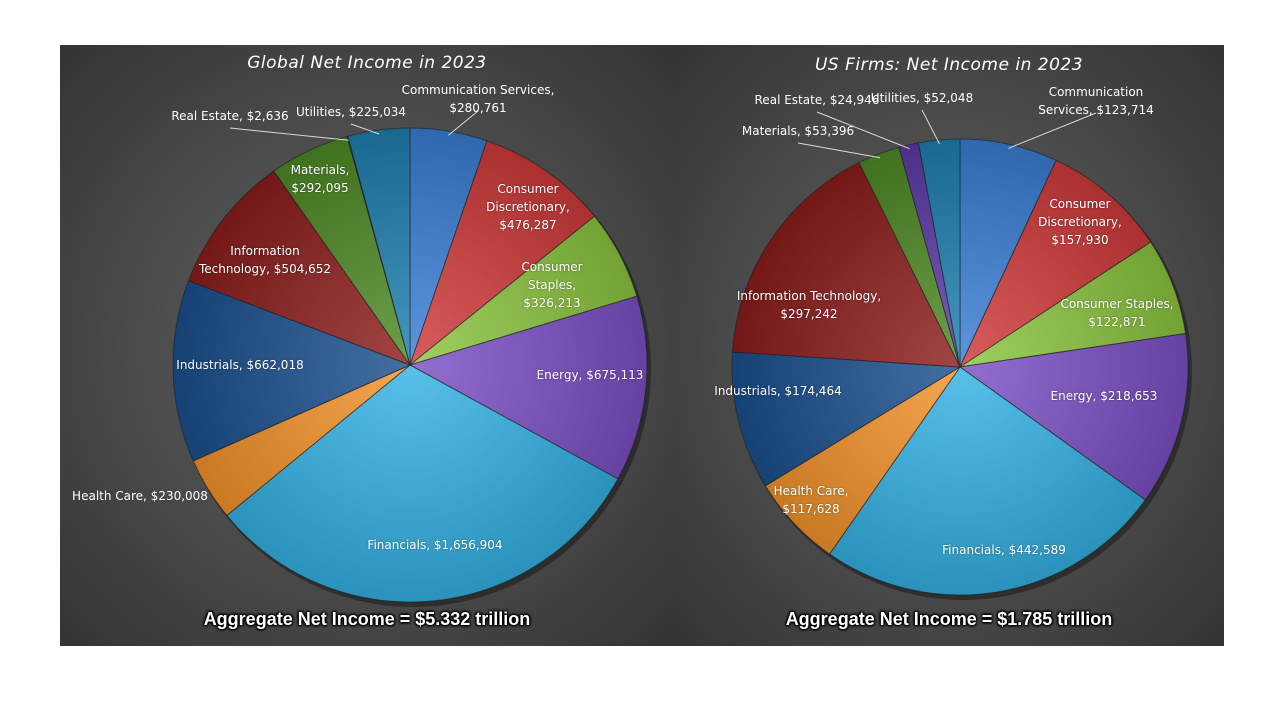  I want to click on slice-label-ut: Utilities, $52,048, so click(922, 98).